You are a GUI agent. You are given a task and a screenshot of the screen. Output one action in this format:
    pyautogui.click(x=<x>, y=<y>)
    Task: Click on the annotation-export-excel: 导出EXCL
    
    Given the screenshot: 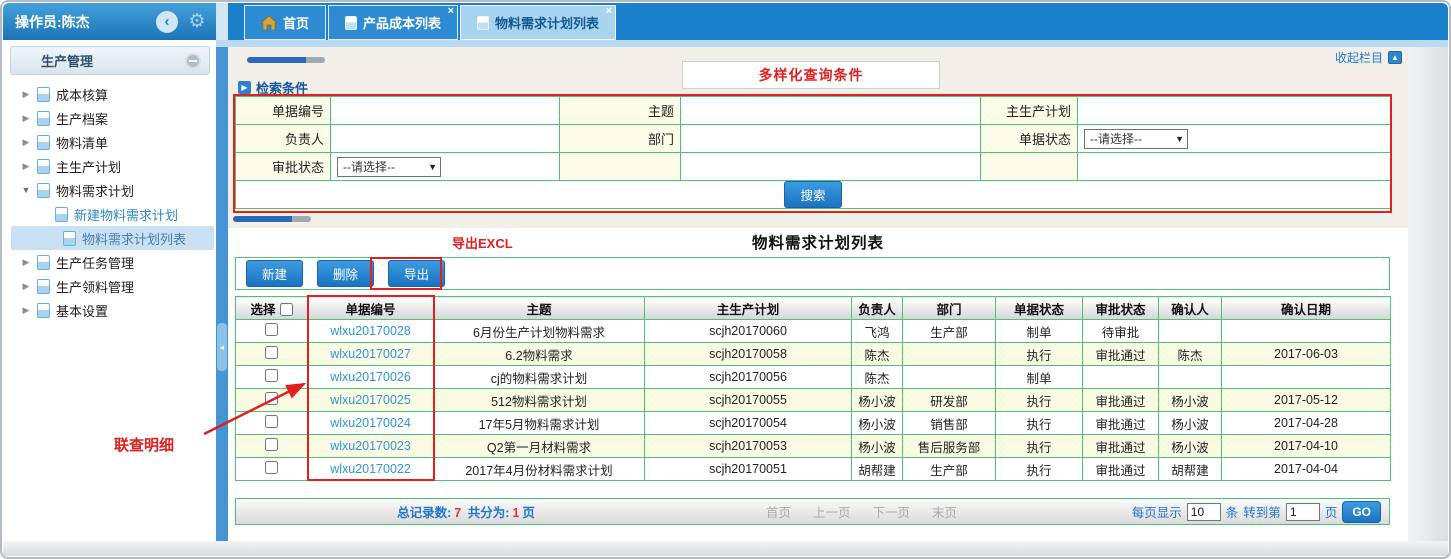 What is the action you would take?
    pyautogui.click(x=482, y=243)
    